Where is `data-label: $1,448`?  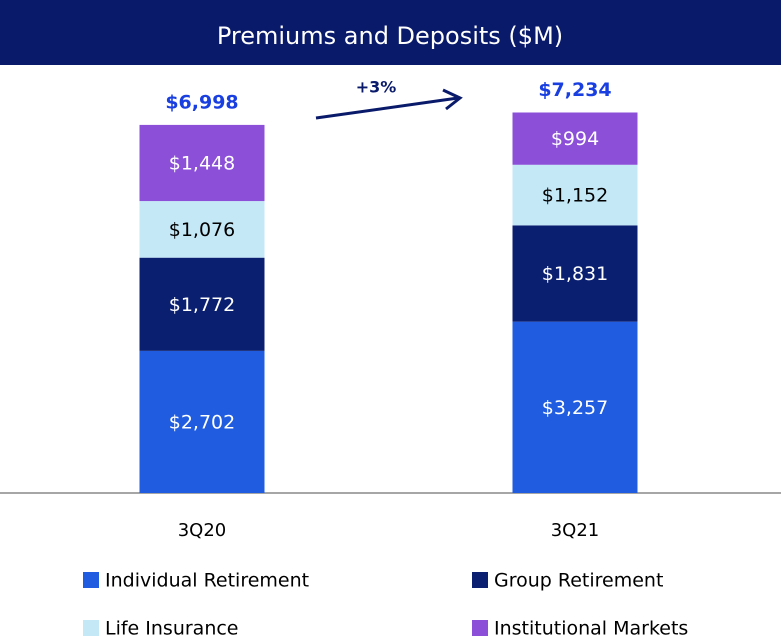
data-label: $1,448 is located at coordinates (202, 163).